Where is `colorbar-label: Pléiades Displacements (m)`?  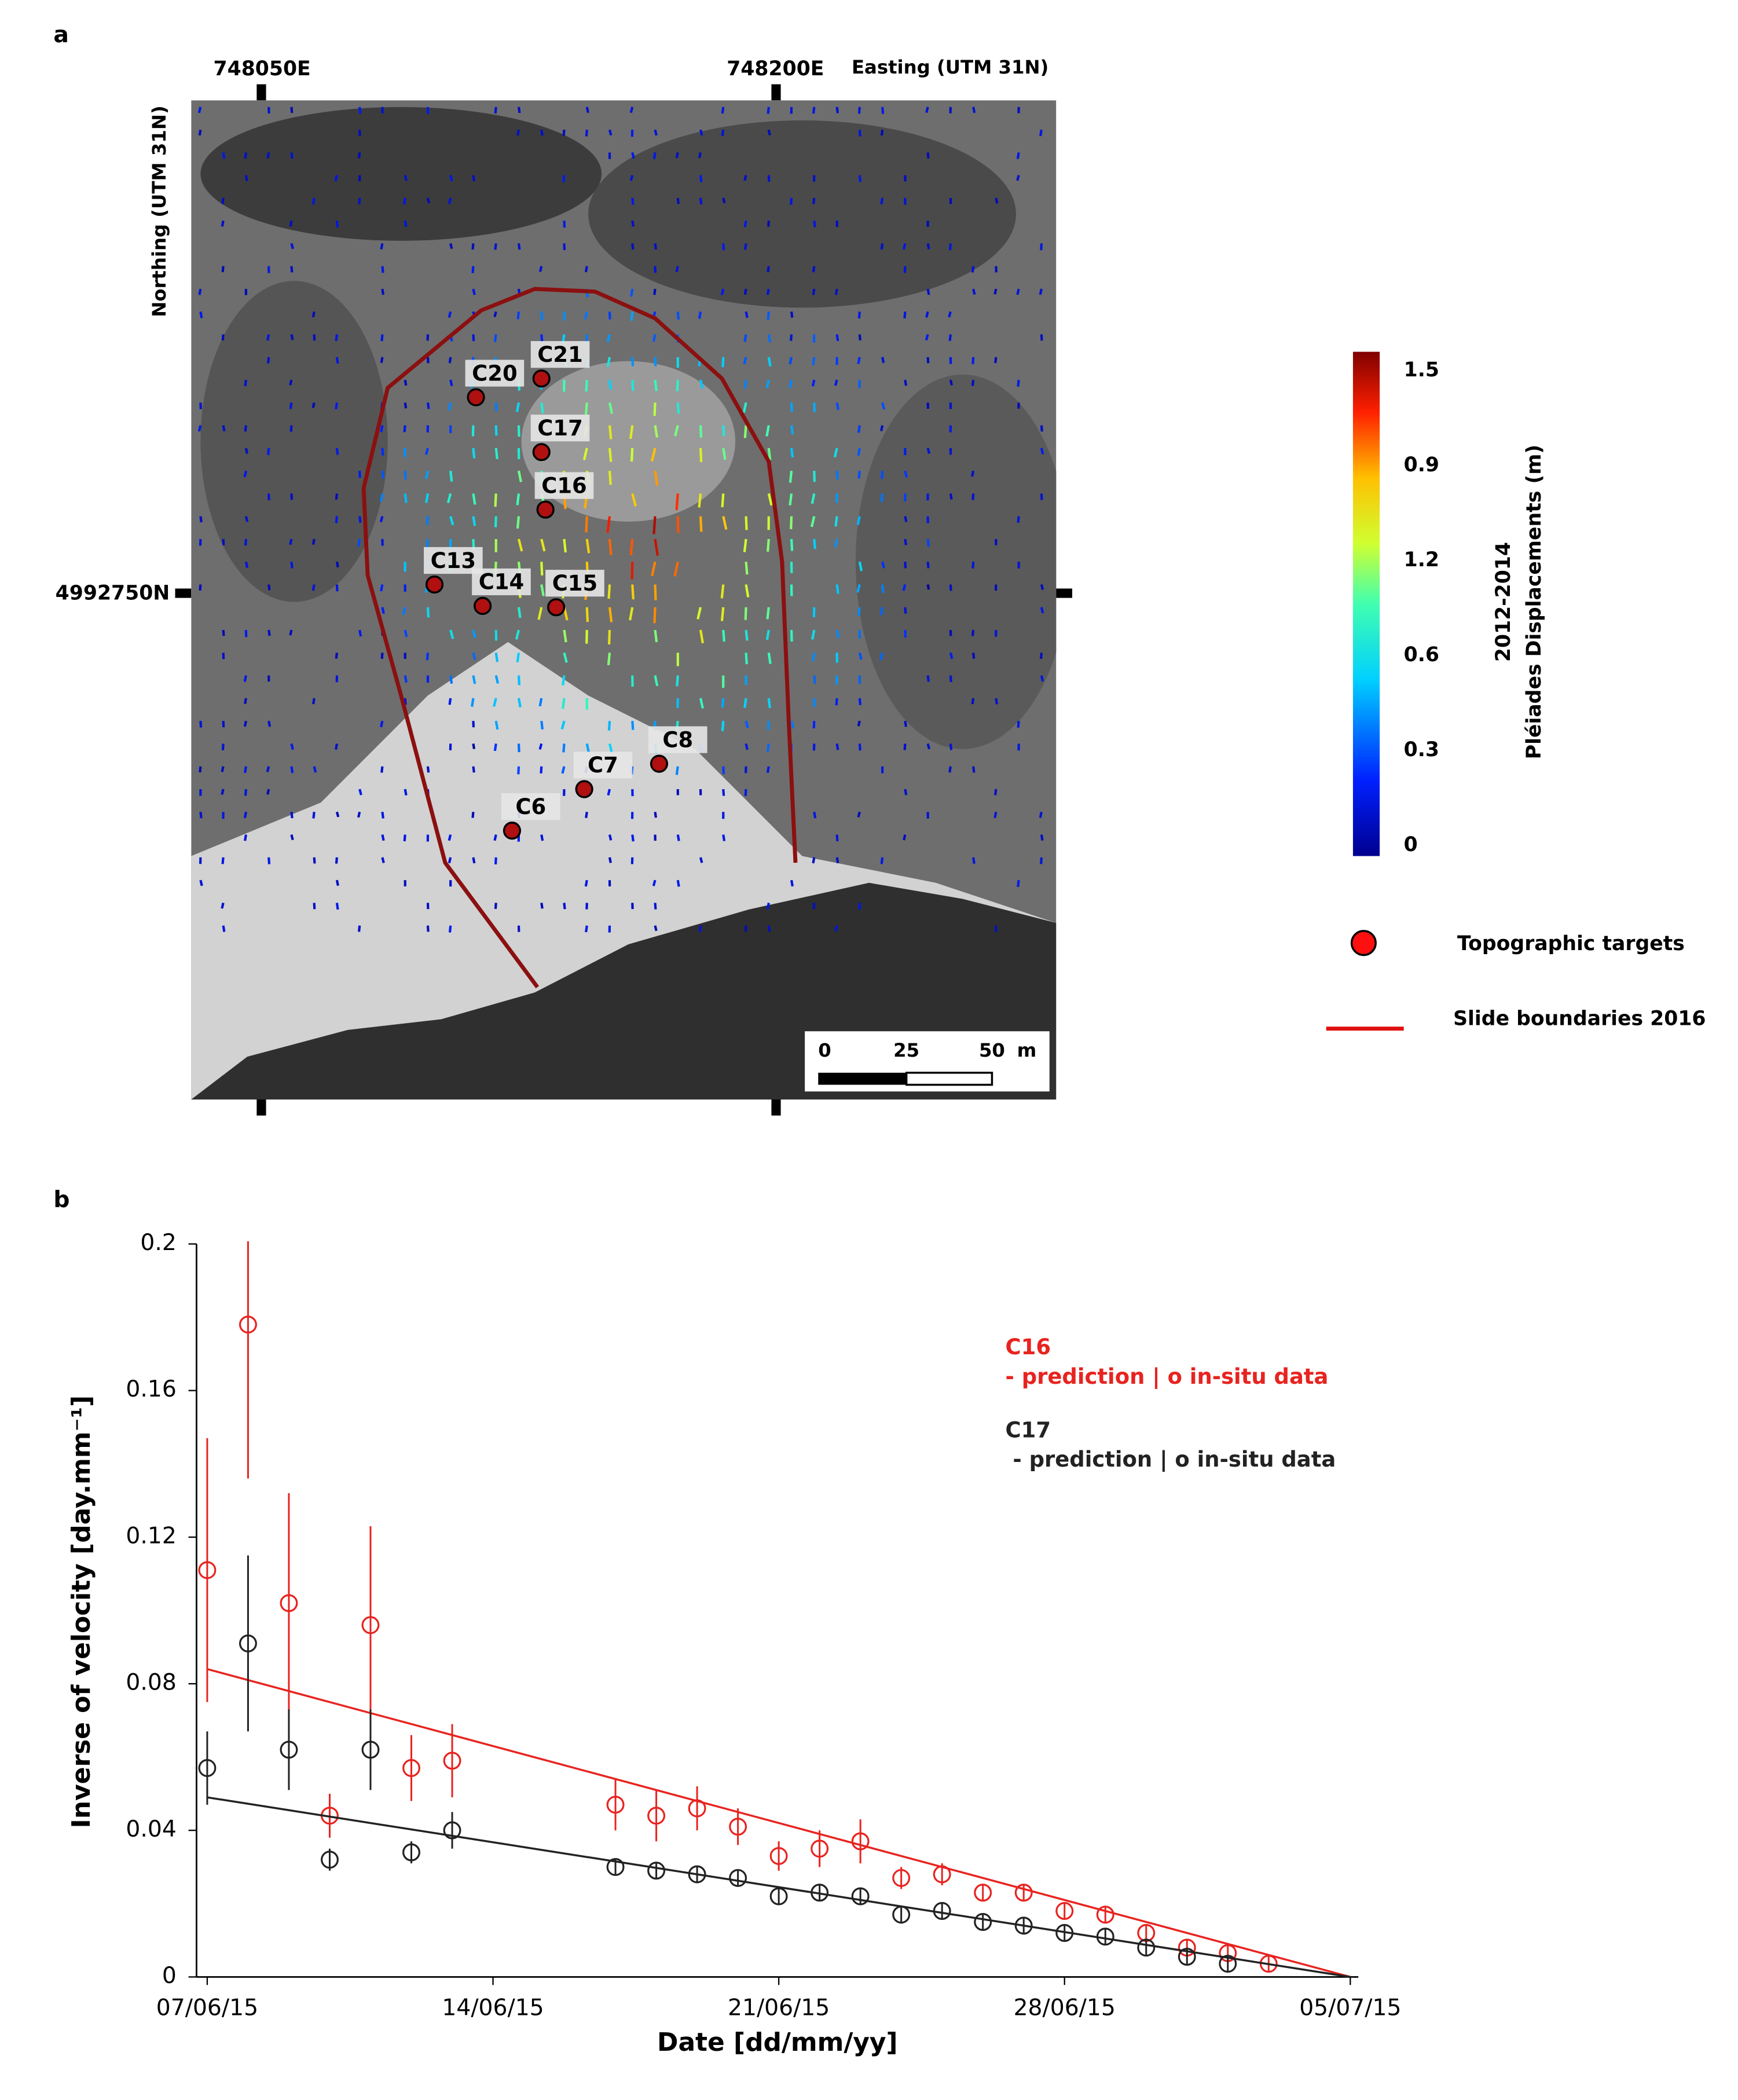 colorbar-label: Pléiades Displacements (m) is located at coordinates (1534, 602).